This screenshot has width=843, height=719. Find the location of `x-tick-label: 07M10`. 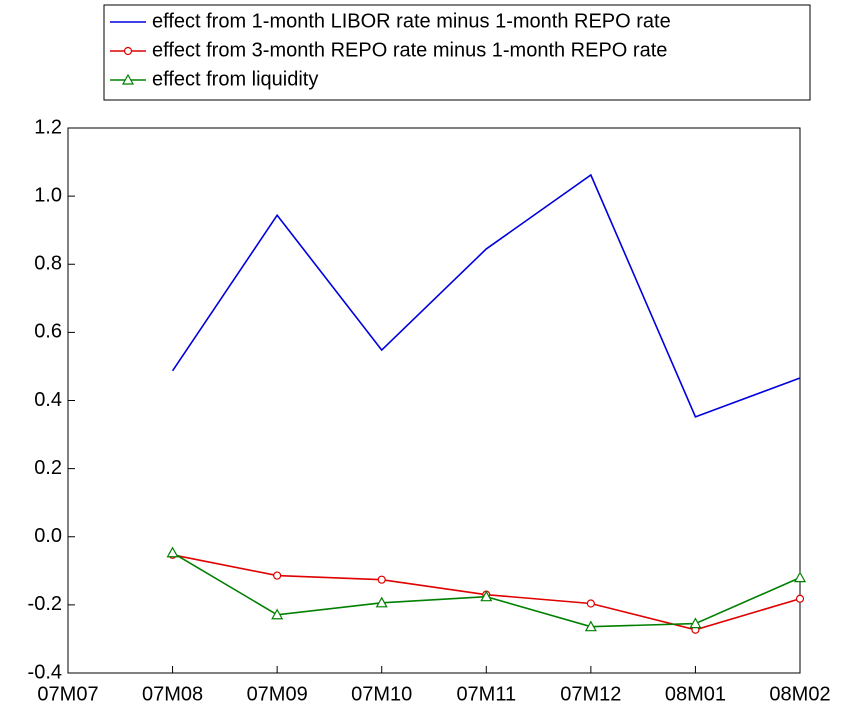

x-tick-label: 07M10 is located at coordinates (381, 694).